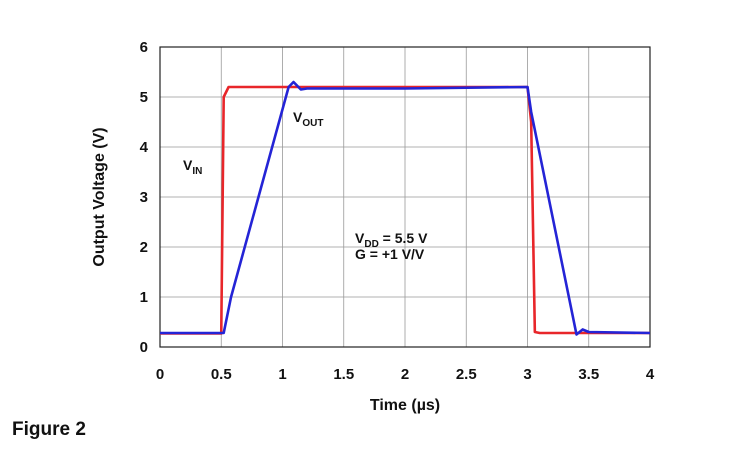 The width and height of the screenshot is (745, 450). I want to click on x-tick-label: 0, so click(160, 374).